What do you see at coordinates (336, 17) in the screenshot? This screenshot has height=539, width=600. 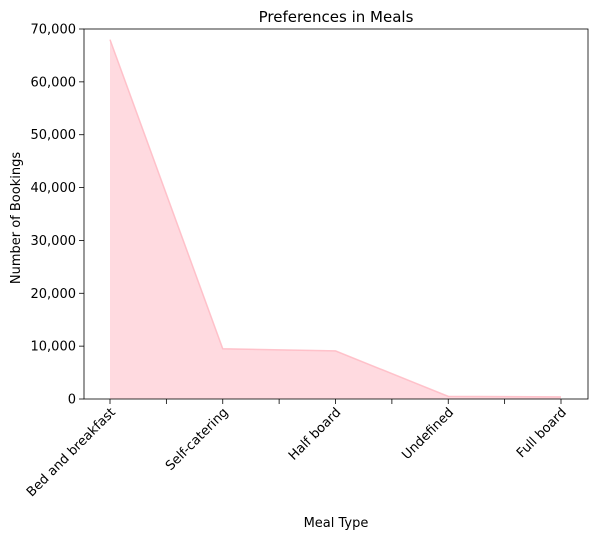 I see `chart-title: Preferences in Meals` at bounding box center [336, 17].